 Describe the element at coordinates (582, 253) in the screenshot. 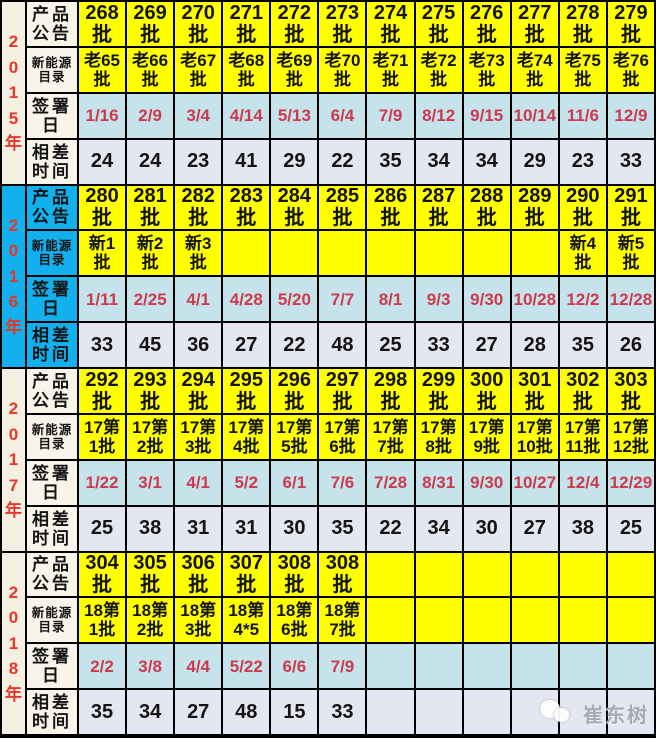

I see `cell-catalog-2016-11: 新4 批` at that location.